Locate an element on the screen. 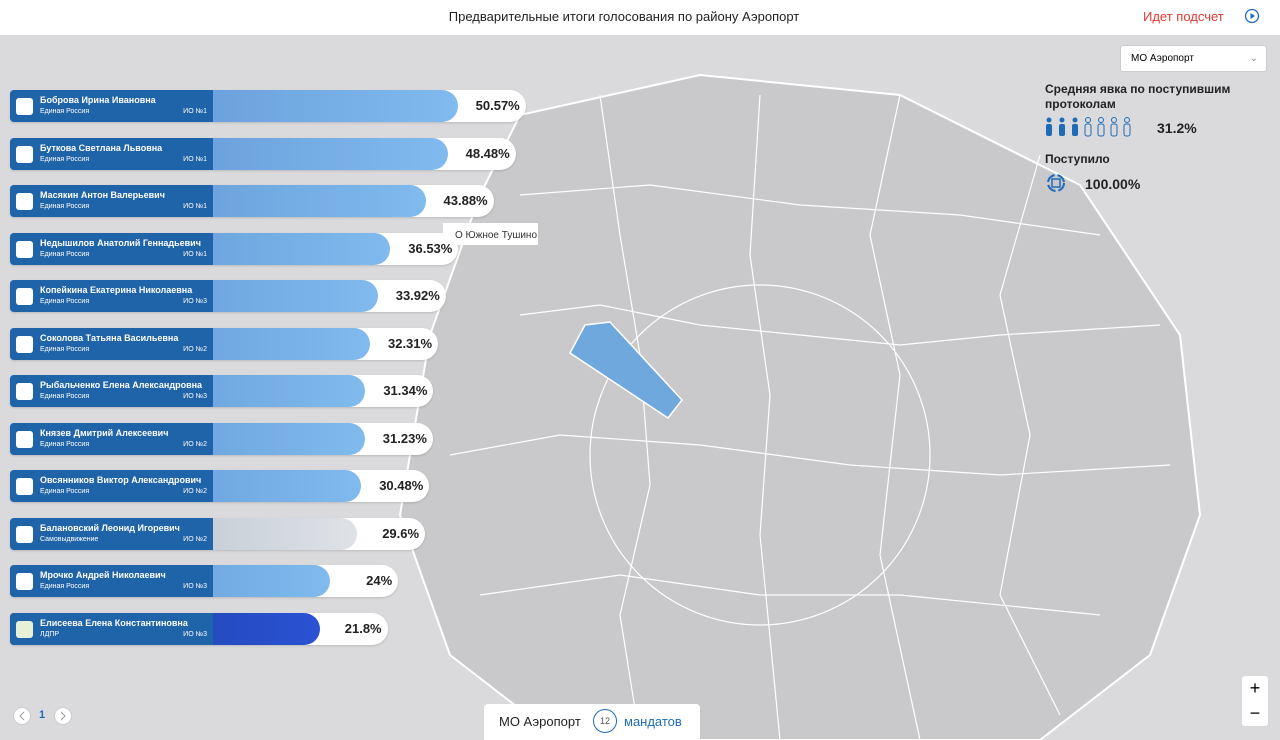 The image size is (1280, 740). candidate-card: Елисеева Елена Константиновна ЛДПР ИО №3 is located at coordinates (111, 628).